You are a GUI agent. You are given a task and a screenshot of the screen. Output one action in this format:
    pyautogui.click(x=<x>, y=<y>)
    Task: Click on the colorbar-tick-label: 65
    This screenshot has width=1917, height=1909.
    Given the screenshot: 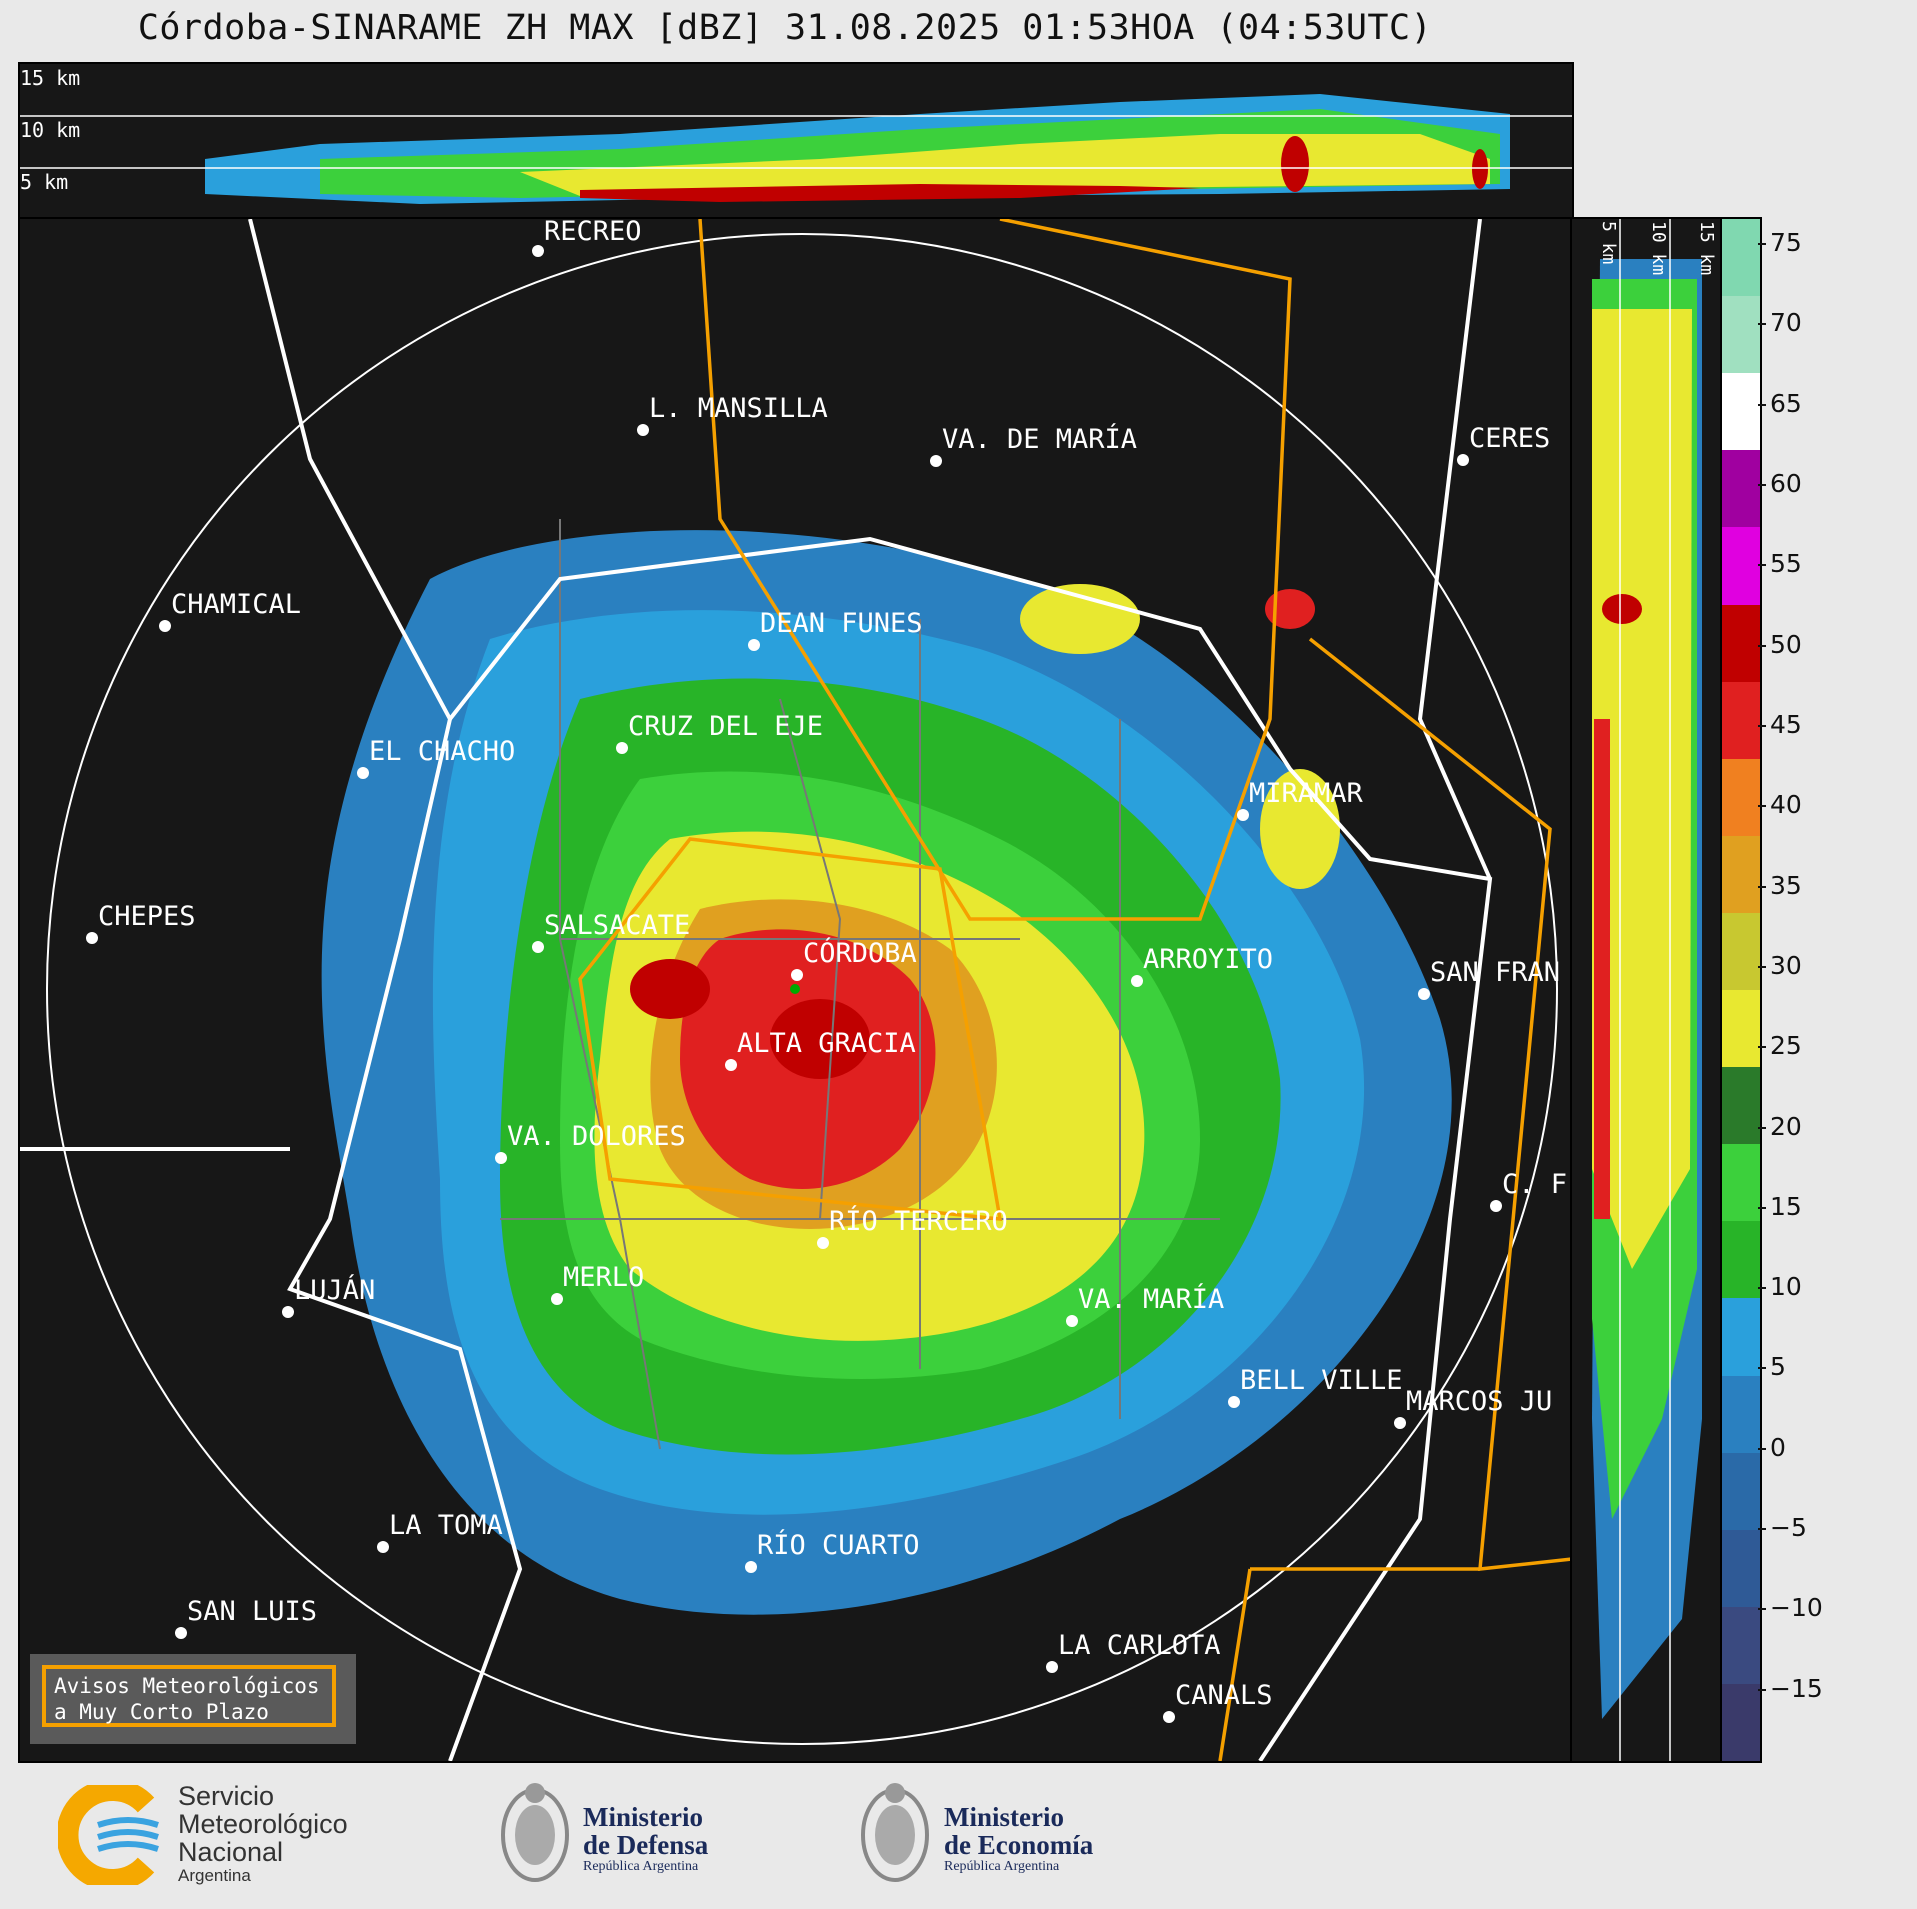 What is the action you would take?
    pyautogui.click(x=1786, y=403)
    